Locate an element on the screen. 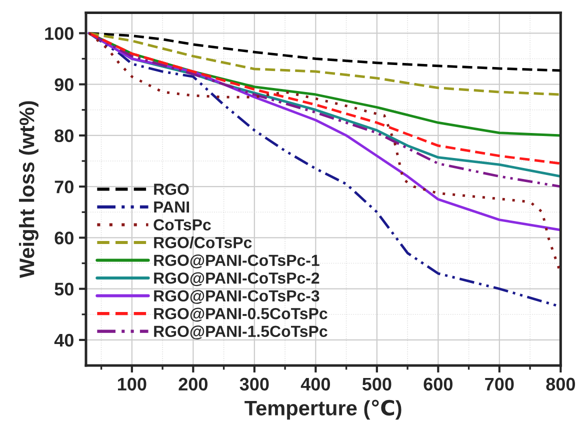 Image resolution: width=581 pixels, height=425 pixels. legend-label: CoTsPc is located at coordinates (182, 224).